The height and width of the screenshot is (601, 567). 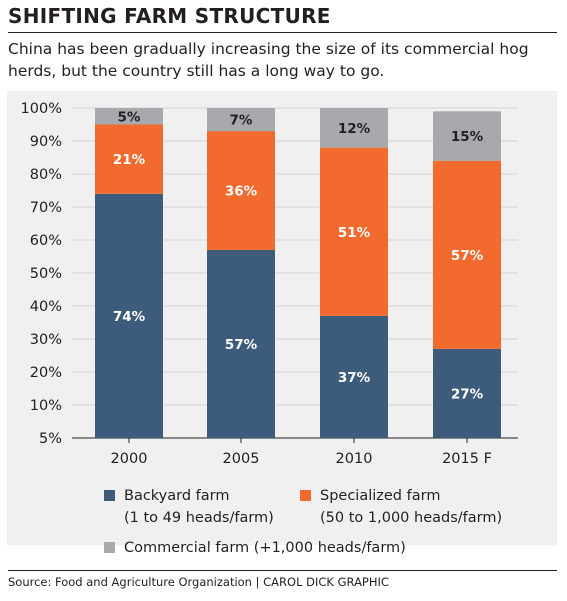 I want to click on data-label: 7%, so click(x=241, y=121).